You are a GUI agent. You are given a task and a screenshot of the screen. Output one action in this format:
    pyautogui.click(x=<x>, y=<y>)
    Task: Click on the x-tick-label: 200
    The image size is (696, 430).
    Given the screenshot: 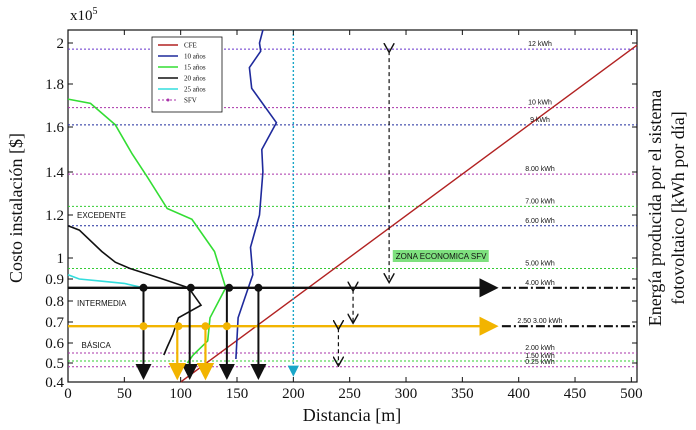 What is the action you would take?
    pyautogui.click(x=293, y=394)
    